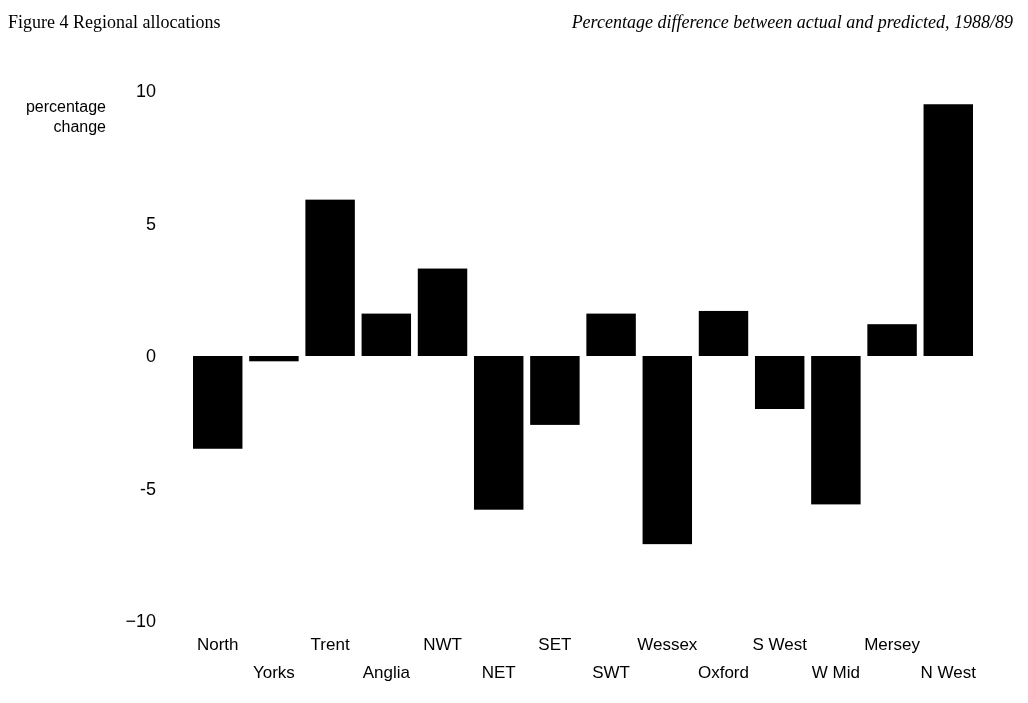  Describe the element at coordinates (217, 644) in the screenshot. I see `x-tick-label: North` at that location.